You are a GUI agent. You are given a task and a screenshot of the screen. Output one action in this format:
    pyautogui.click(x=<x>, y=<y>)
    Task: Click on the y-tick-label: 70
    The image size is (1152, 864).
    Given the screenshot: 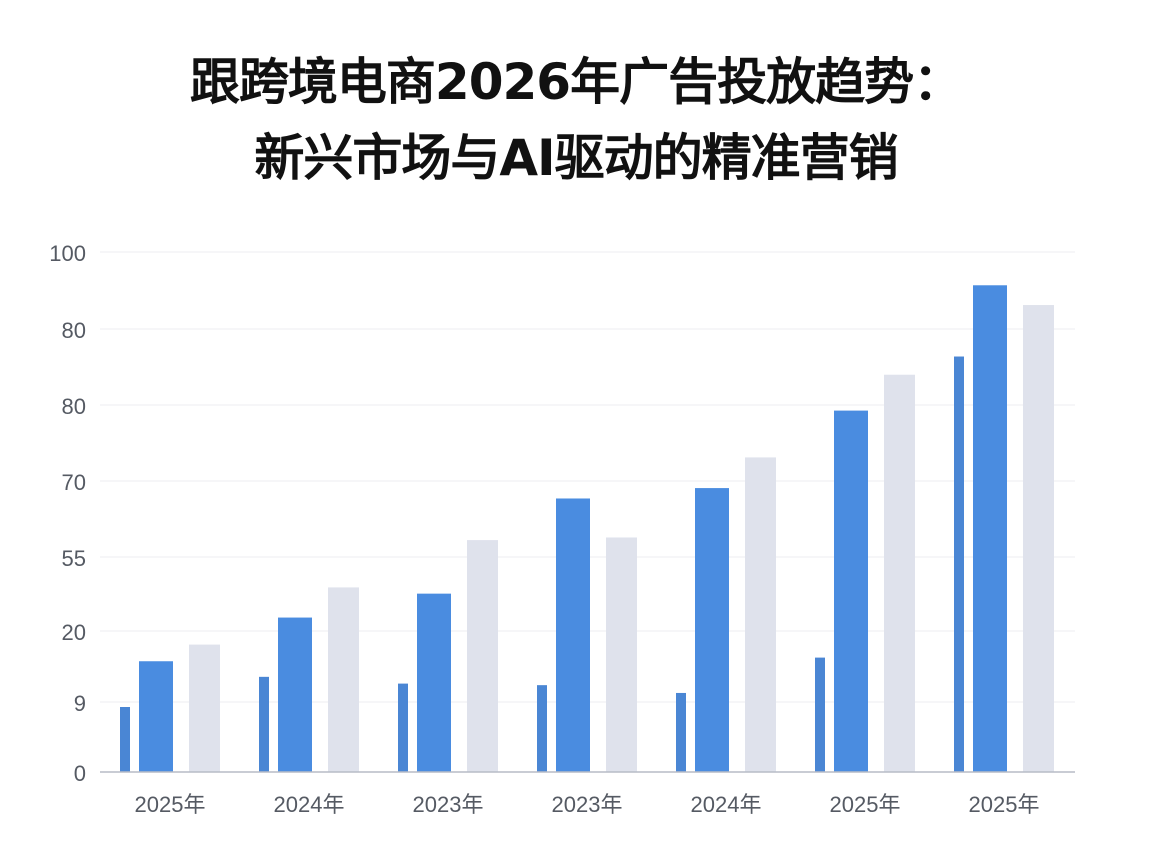 What is the action you would take?
    pyautogui.click(x=74, y=482)
    